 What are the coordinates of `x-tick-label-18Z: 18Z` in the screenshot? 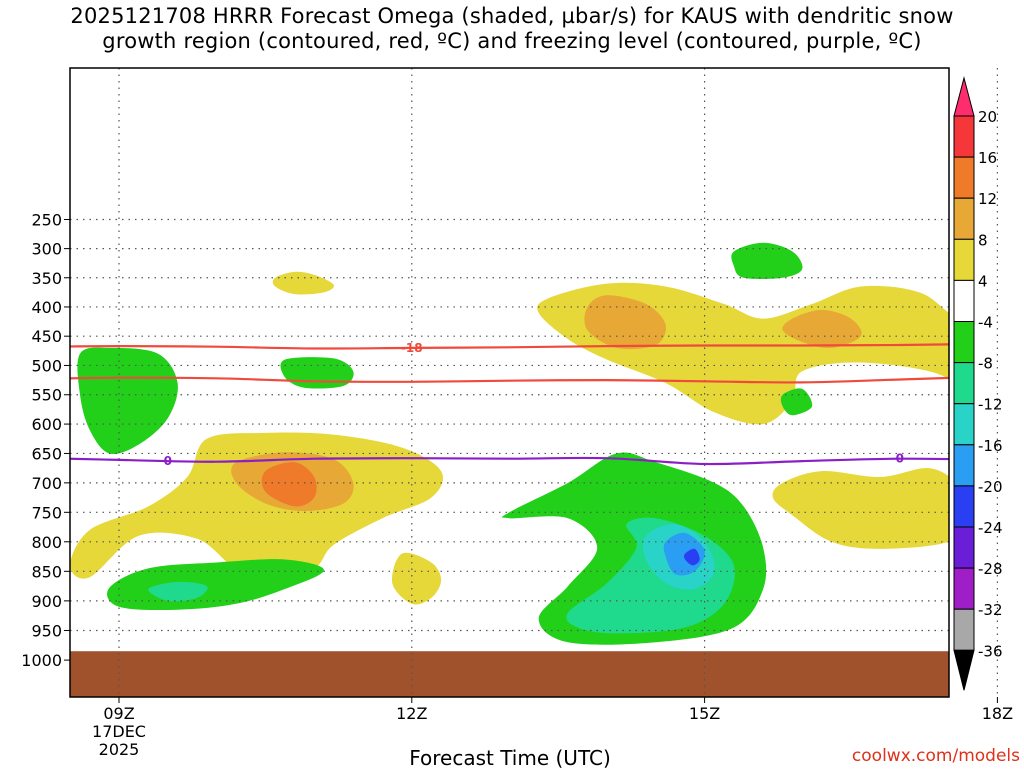 It's located at (997, 713).